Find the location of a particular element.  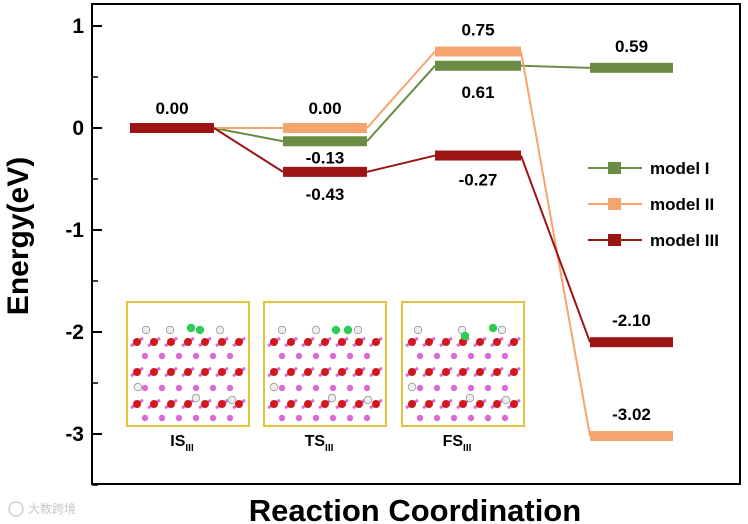

connector-model-ii is located at coordinates (401, 89).